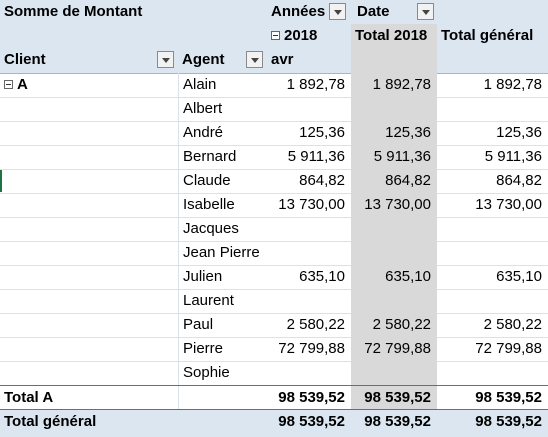 The image size is (548, 437). What do you see at coordinates (322, 276) in the screenshot?
I see `avr-cell: 635,10` at bounding box center [322, 276].